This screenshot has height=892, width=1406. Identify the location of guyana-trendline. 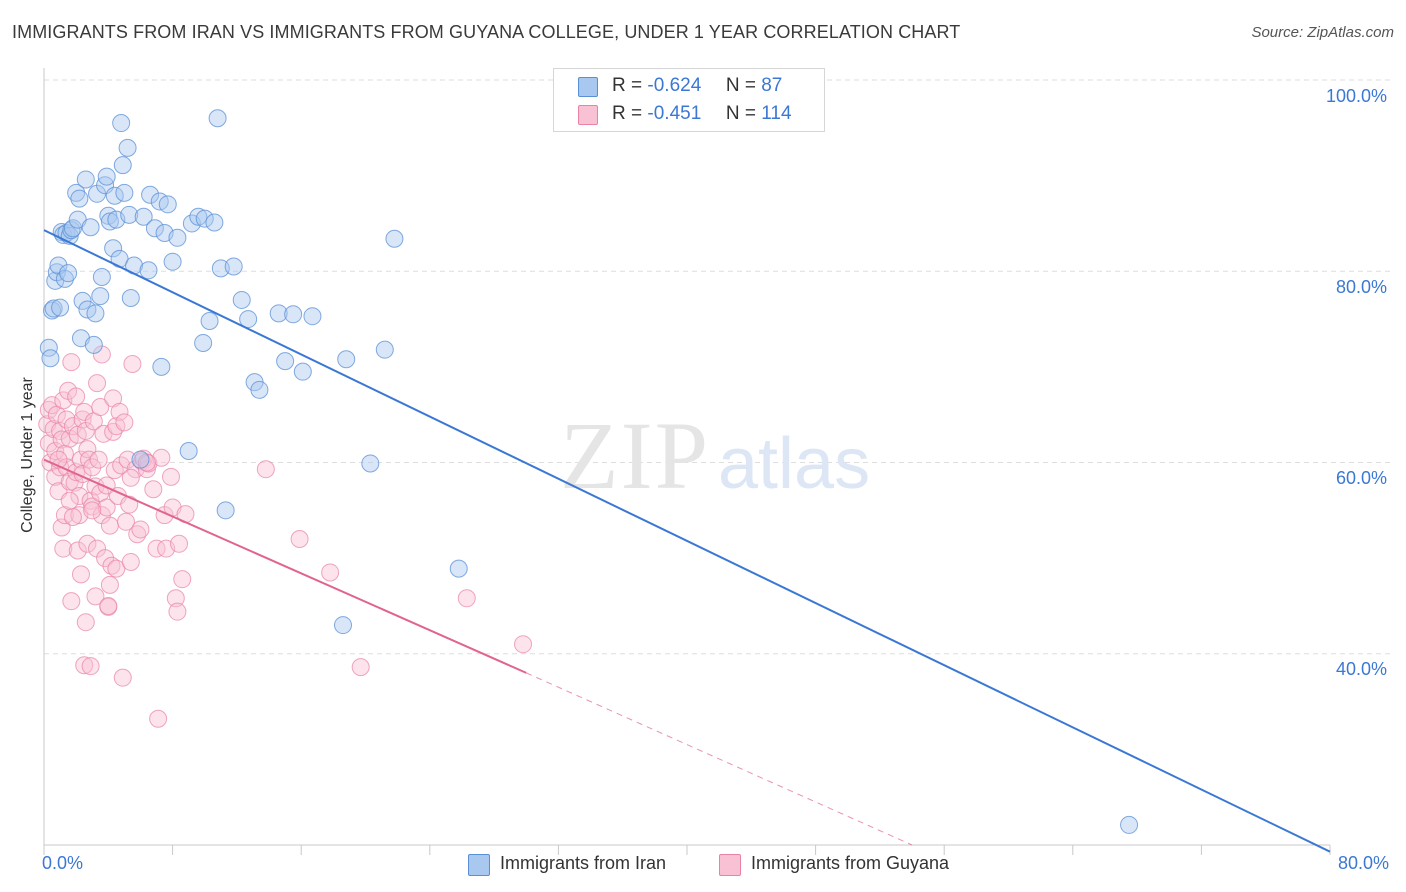
(285, 566).